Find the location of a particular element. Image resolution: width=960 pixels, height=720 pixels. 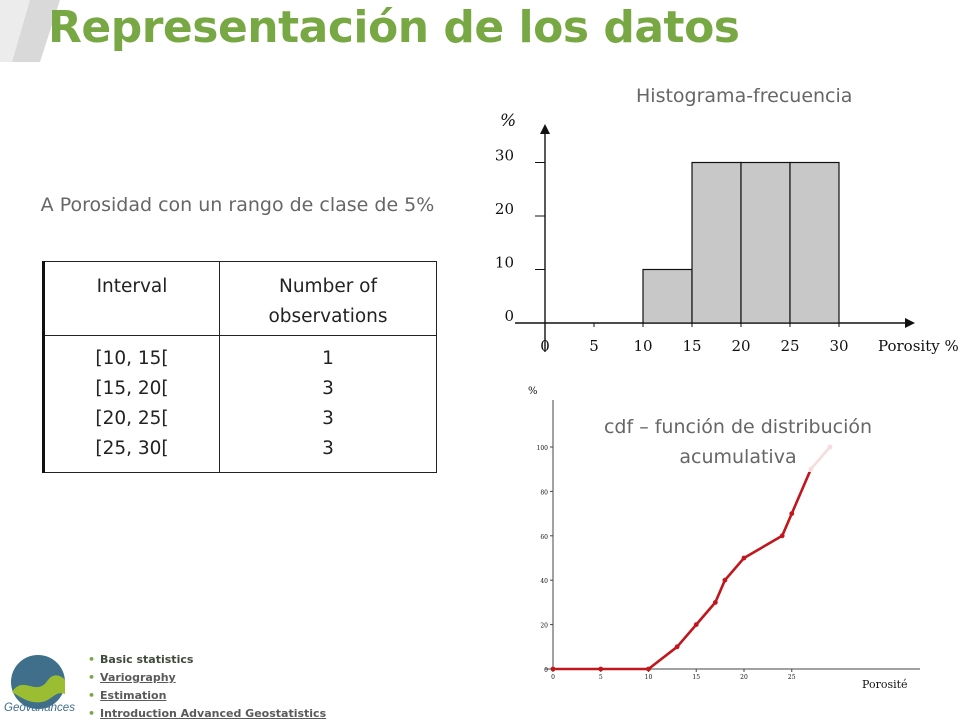

table-caption: A Porosidad con un rango de clase de 5% is located at coordinates (237, 205).